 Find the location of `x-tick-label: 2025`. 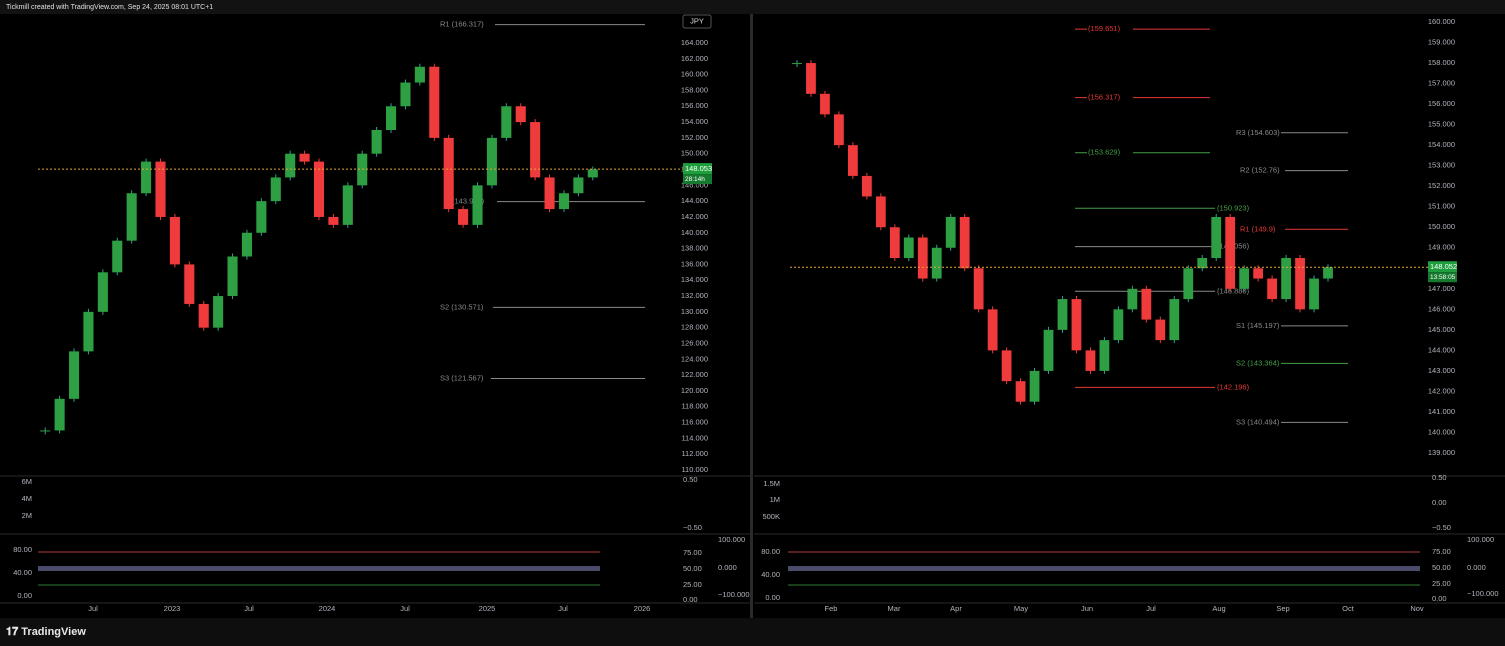

x-tick-label: 2025 is located at coordinates (487, 608).